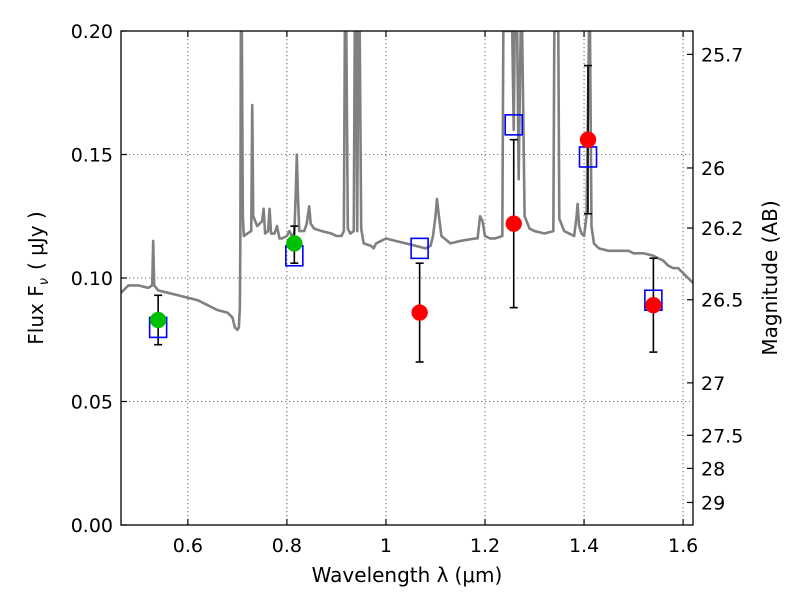 This screenshot has height=600, width=800. I want to click on y-tick-label: 0.20, so click(92, 32).